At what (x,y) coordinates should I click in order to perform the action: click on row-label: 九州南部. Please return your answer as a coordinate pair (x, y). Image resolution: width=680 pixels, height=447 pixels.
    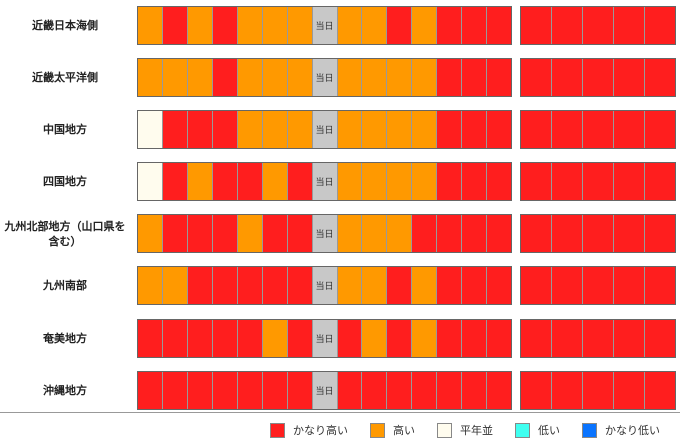
    Looking at the image, I should click on (65, 285).